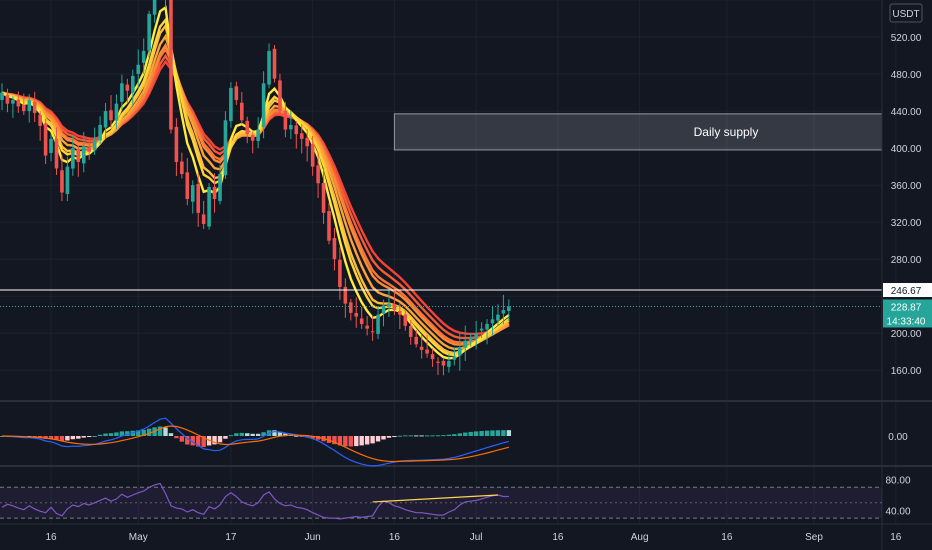 This screenshot has width=932, height=550. I want to click on price-axis-label: 400.00, so click(906, 149).